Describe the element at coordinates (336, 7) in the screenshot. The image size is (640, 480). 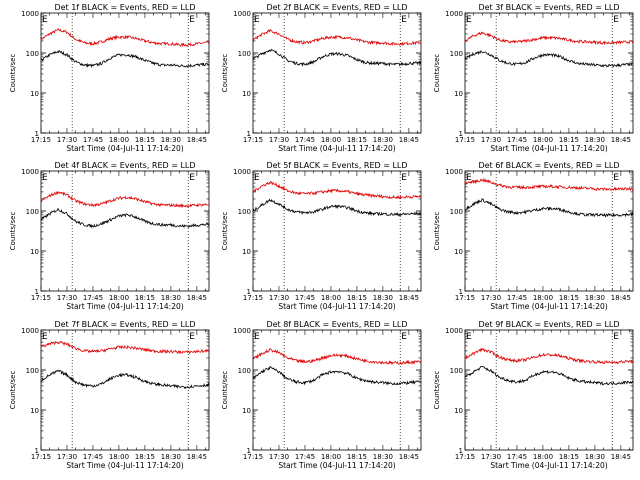
I see `panel-title: Det 2f BLACK = Events, RED = LLD` at that location.